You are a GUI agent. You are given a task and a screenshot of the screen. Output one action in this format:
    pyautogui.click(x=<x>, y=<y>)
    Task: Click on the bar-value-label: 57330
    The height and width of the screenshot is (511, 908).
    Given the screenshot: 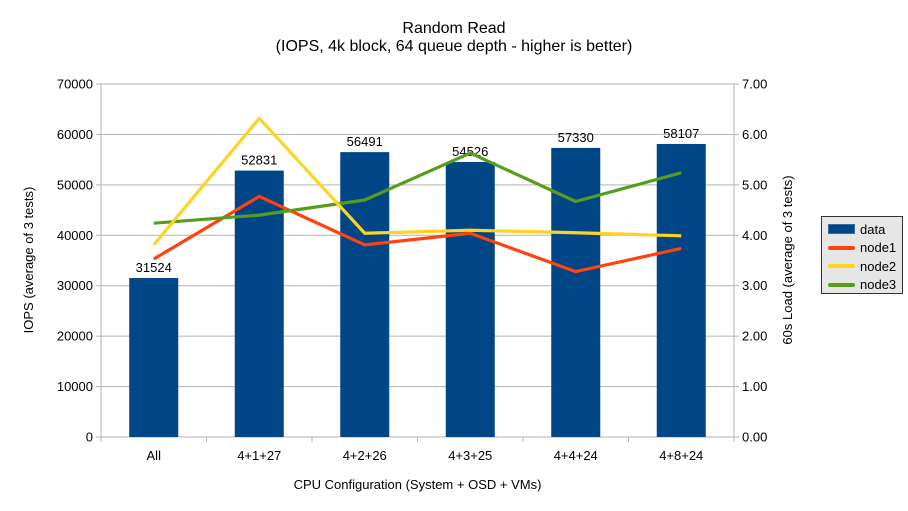 What is the action you would take?
    pyautogui.click(x=576, y=137)
    